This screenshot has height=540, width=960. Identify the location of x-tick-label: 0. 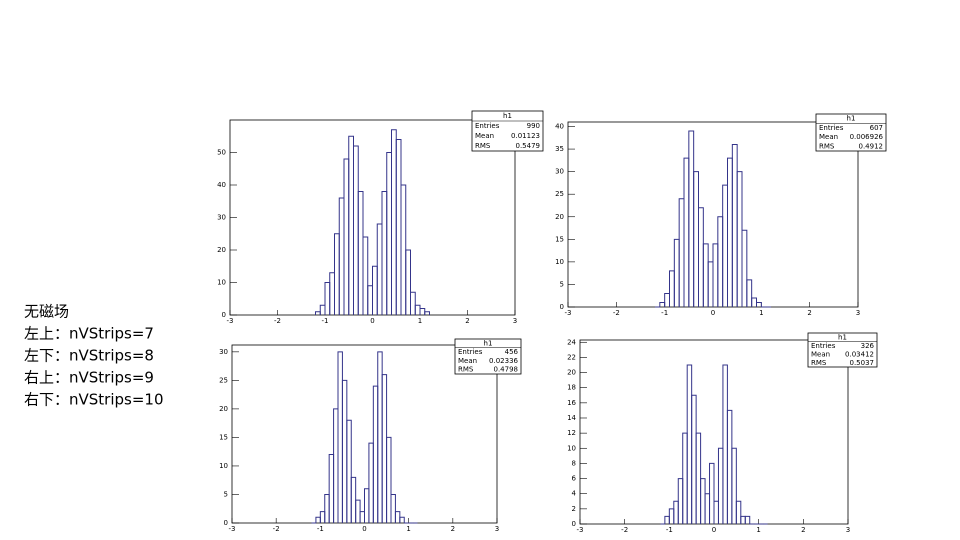
(714, 530).